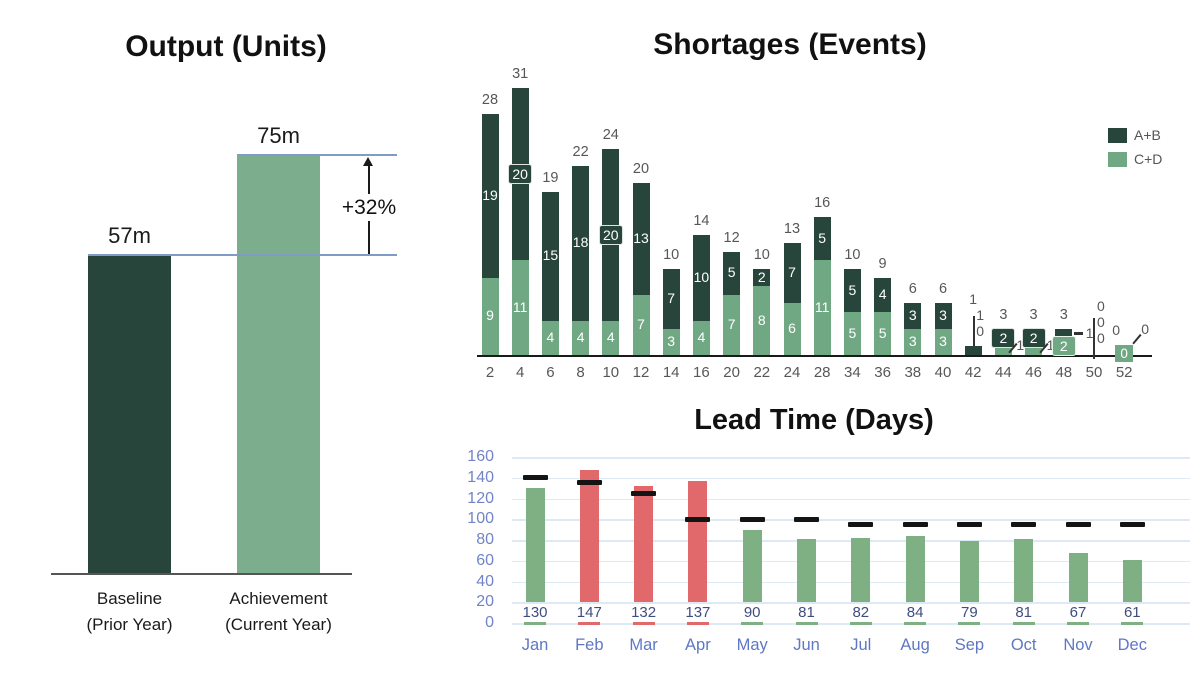 Image resolution: width=1200 pixels, height=675 pixels. Describe the element at coordinates (129, 236) in the screenshot. I see `output-bar-value-label: 57m` at that location.